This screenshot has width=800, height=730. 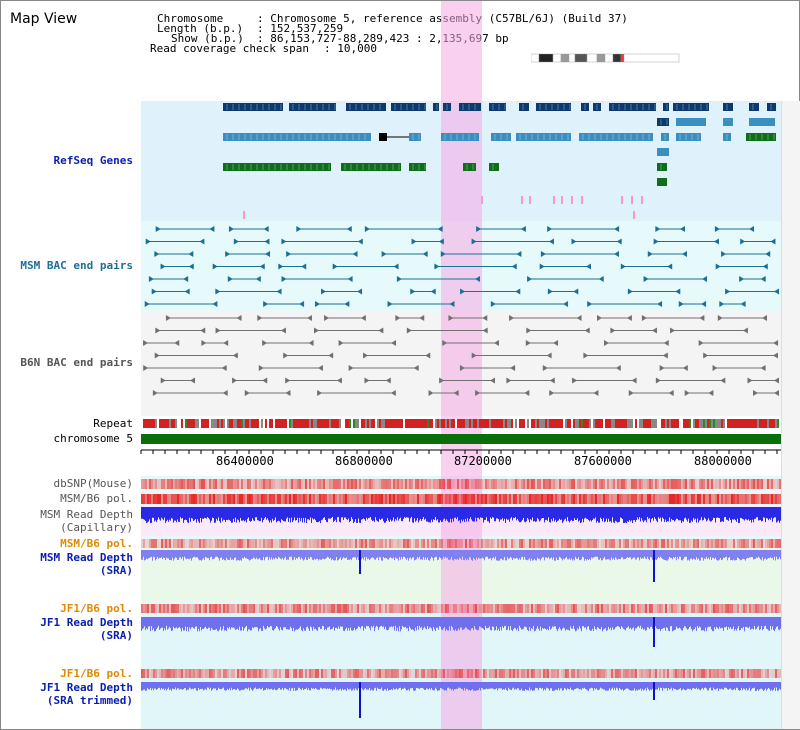 I want to click on ideogram-band, so click(x=609, y=58).